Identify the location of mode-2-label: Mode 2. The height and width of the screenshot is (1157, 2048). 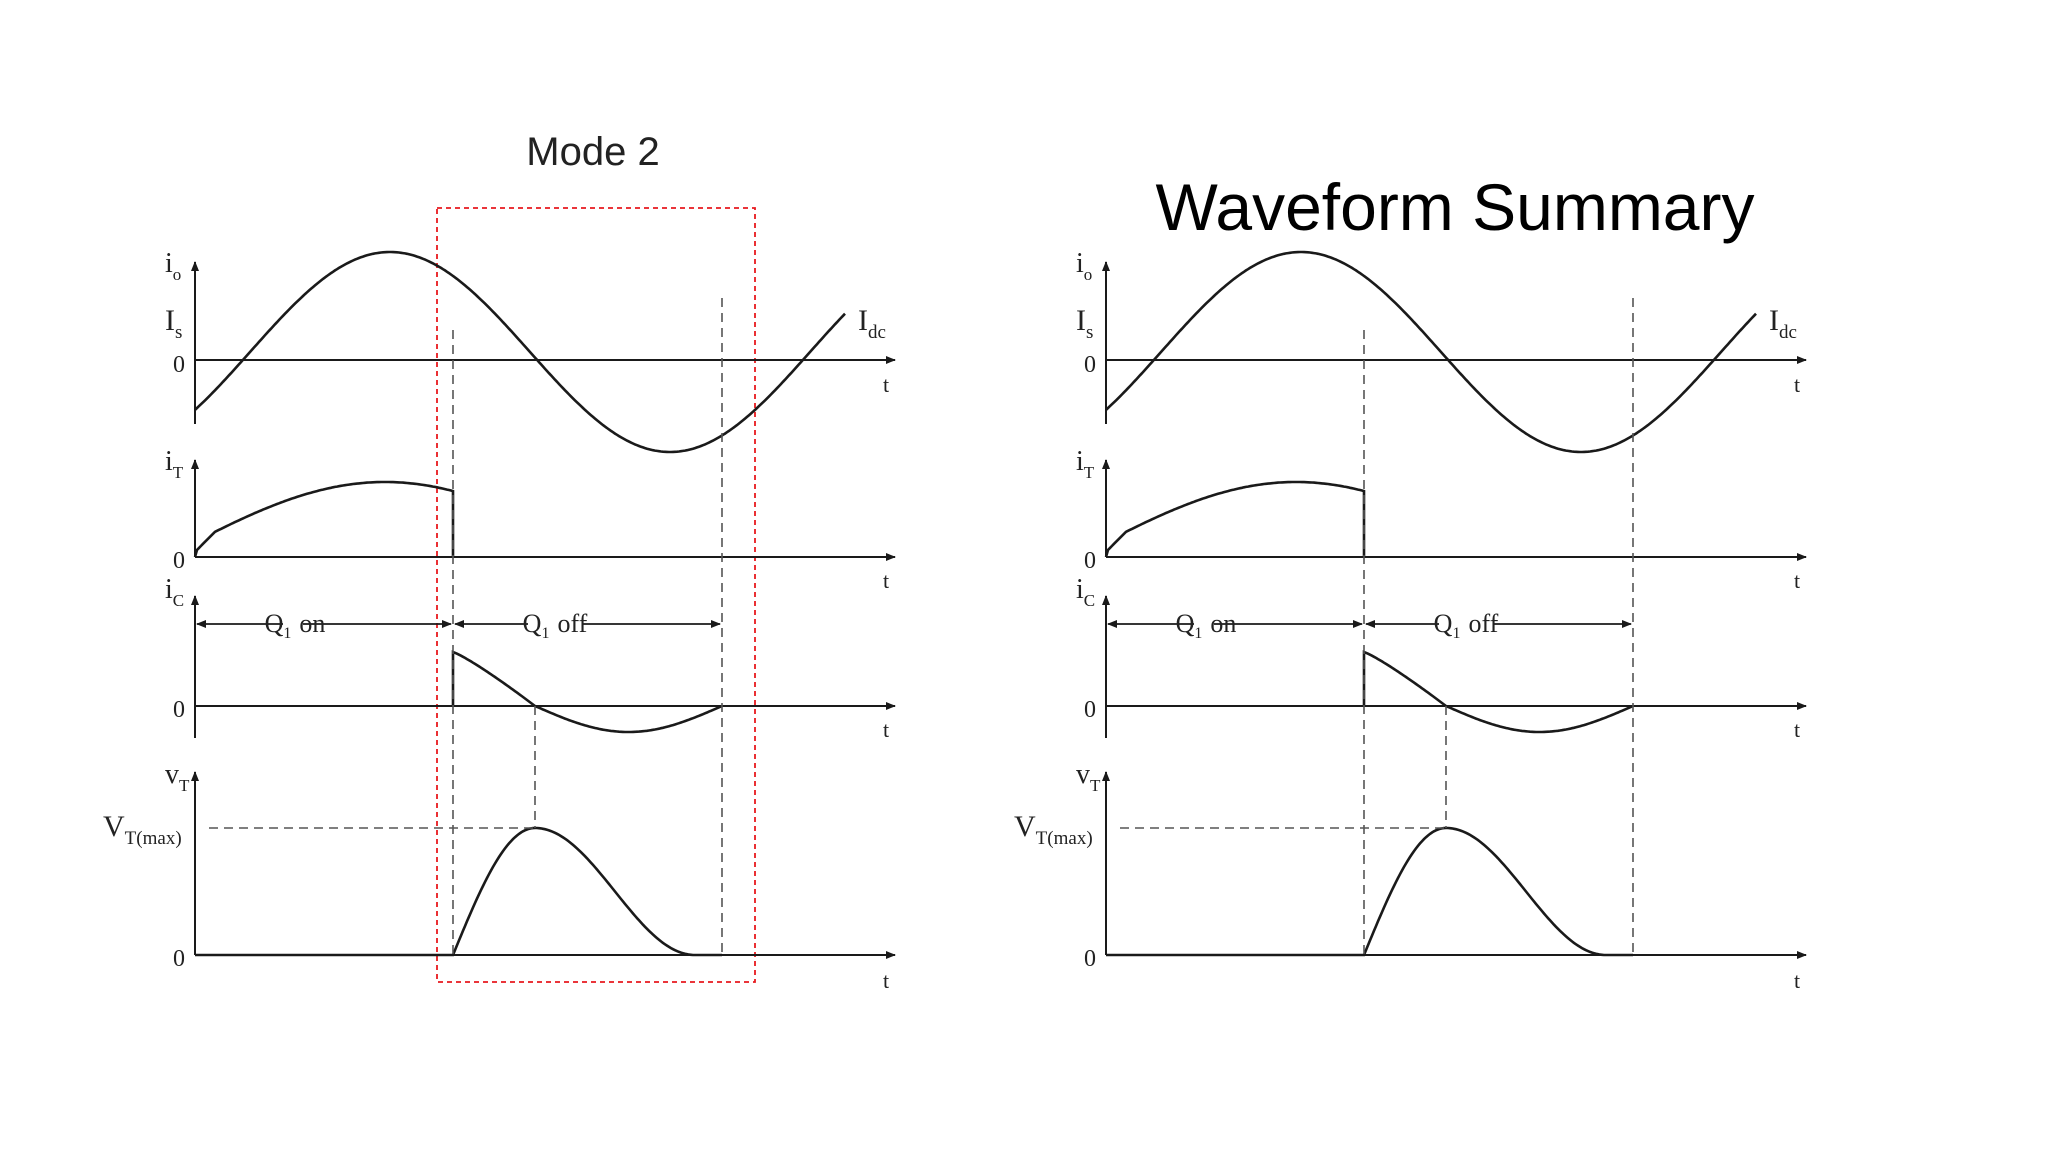
(592, 152).